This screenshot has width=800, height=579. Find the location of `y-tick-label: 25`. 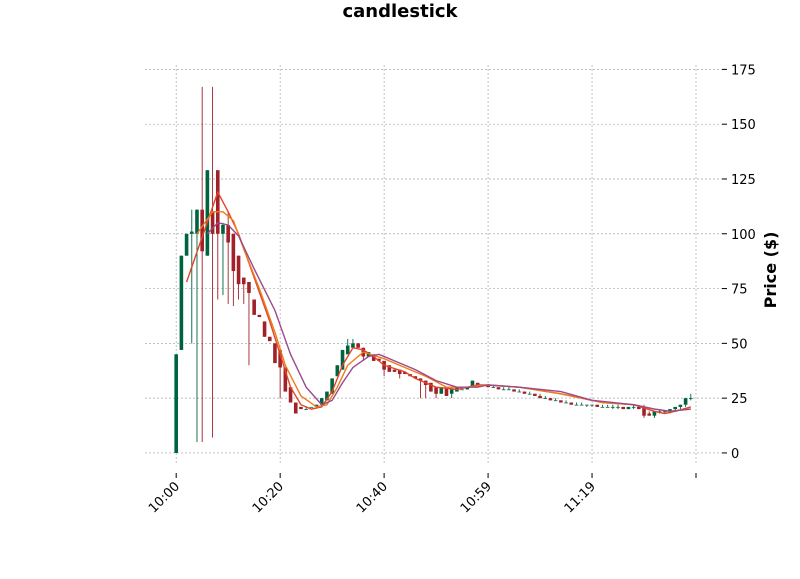

y-tick-label: 25 is located at coordinates (739, 399).